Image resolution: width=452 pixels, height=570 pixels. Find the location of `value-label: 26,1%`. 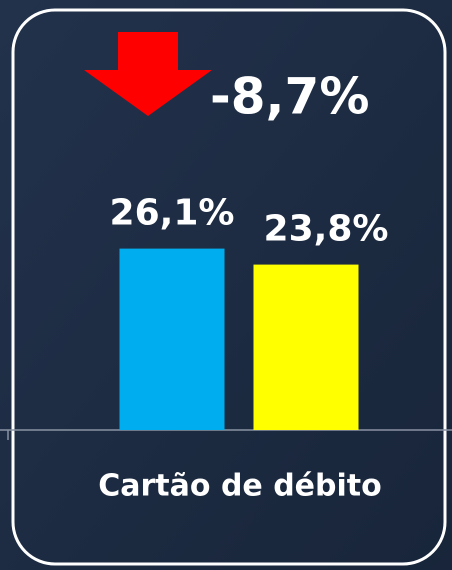

value-label: 26,1% is located at coordinates (172, 213).